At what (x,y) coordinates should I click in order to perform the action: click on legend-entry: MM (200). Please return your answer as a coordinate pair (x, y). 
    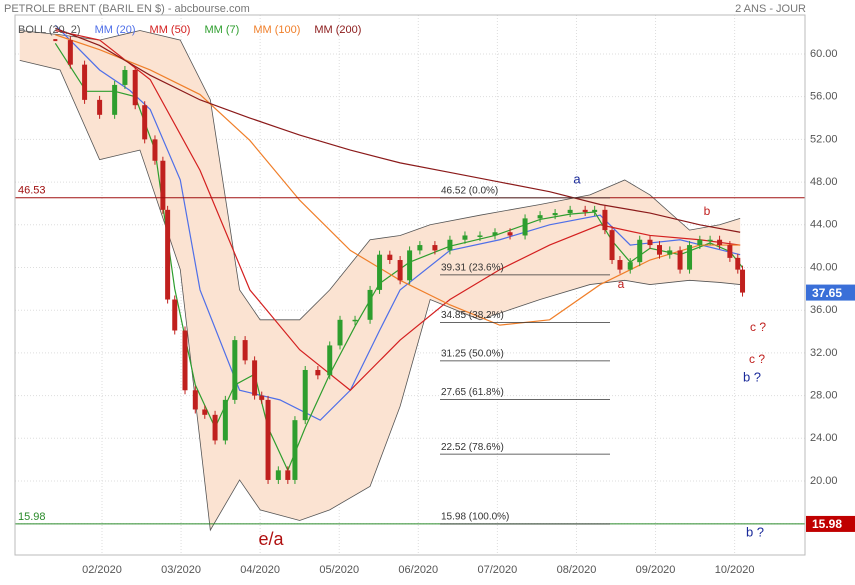
    Looking at the image, I should click on (337, 30).